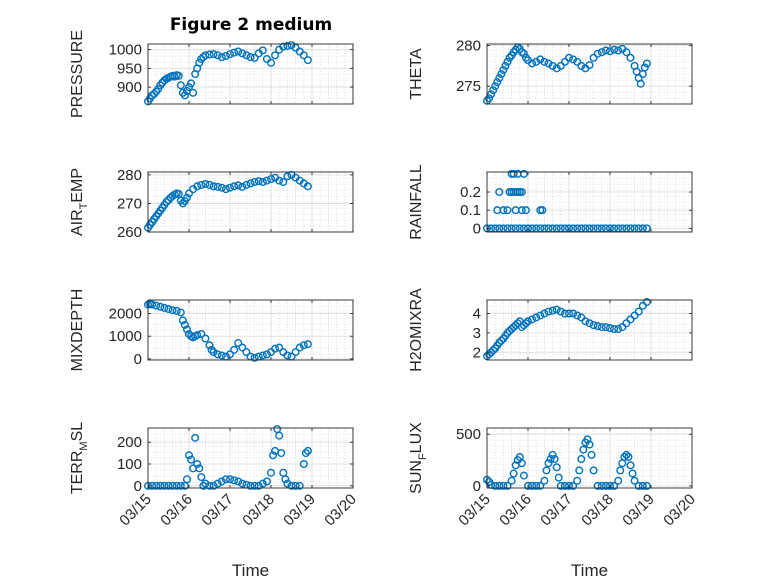  Describe the element at coordinates (477, 333) in the screenshot. I see `y-tick-label: 3` at that location.